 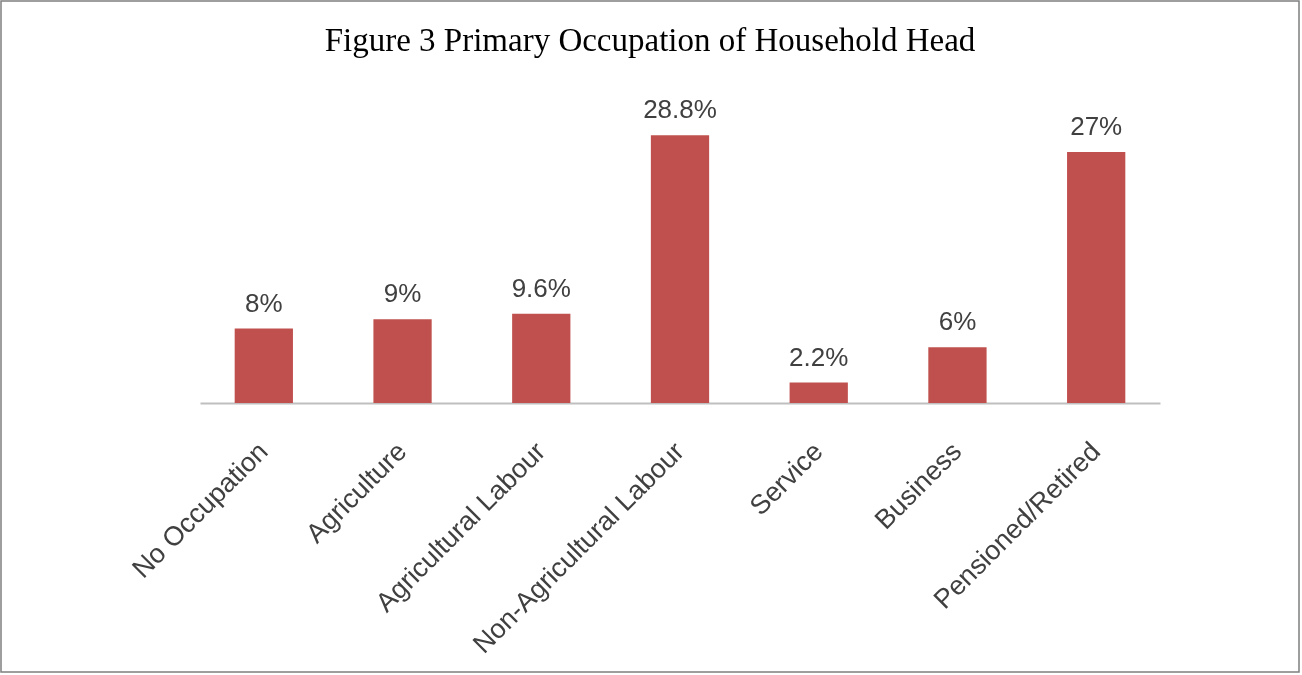 I want to click on data-label: 2.2%, so click(x=819, y=356).